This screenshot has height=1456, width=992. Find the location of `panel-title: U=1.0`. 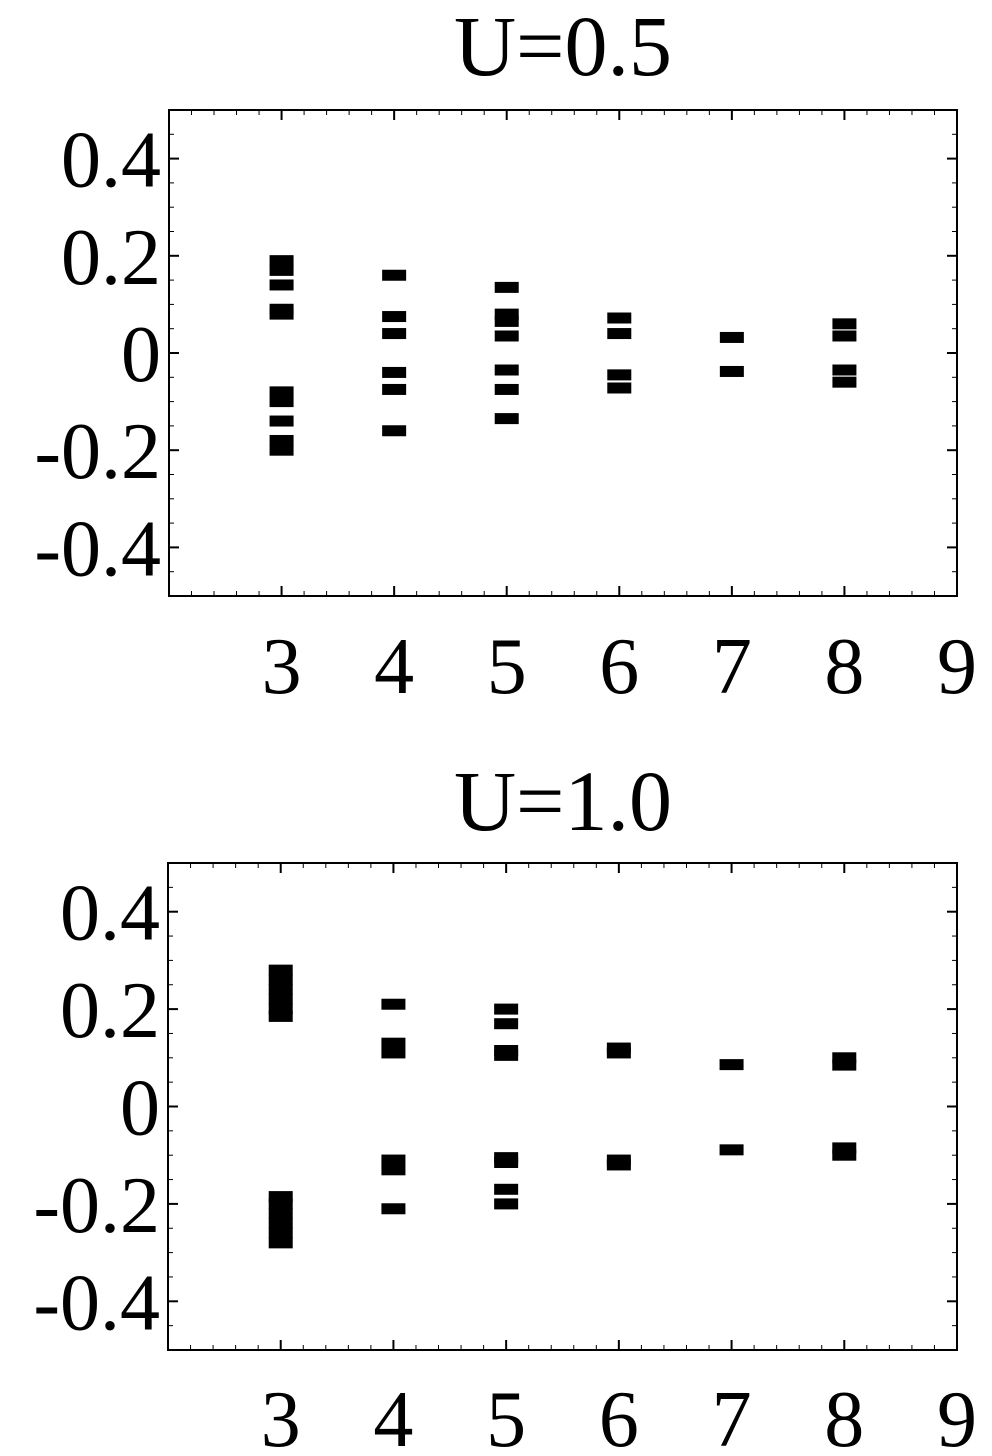

panel-title: U=1.0 is located at coordinates (563, 801).